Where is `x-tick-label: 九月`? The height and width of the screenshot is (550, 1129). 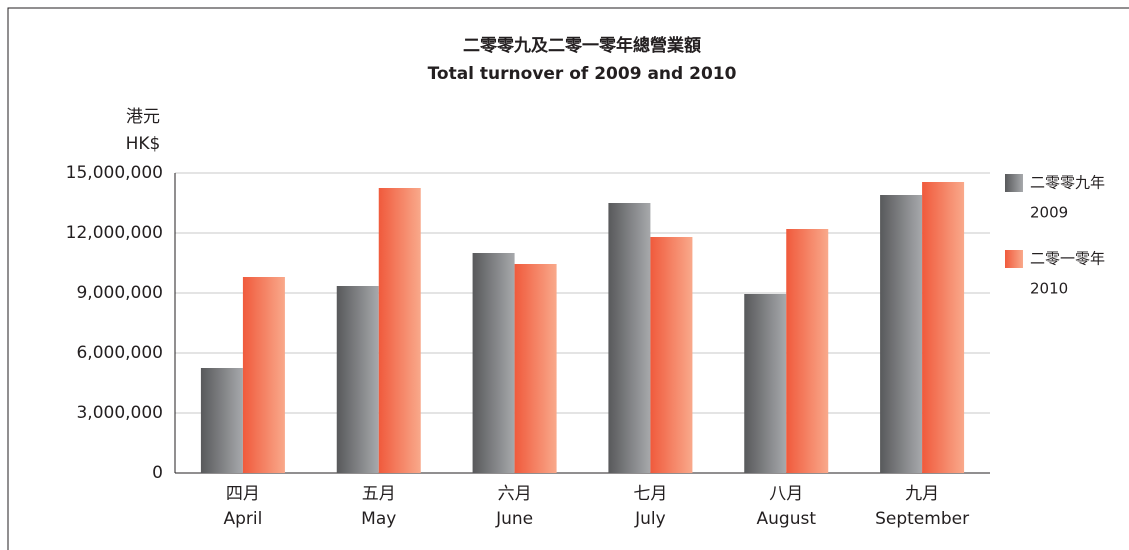
x-tick-label: 九月 is located at coordinates (922, 494).